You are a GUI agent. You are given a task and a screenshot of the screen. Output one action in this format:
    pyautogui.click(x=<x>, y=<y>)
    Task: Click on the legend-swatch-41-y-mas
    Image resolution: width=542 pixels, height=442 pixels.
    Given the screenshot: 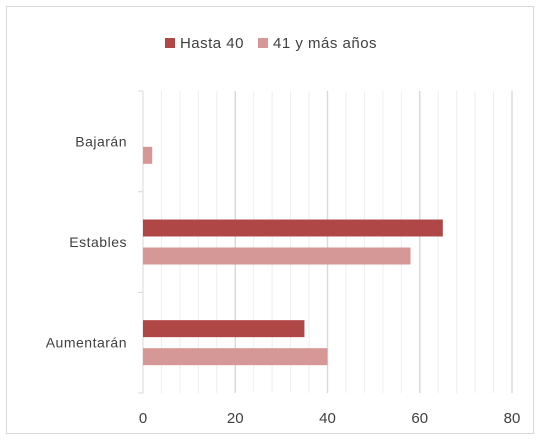 What is the action you would take?
    pyautogui.click(x=262, y=43)
    